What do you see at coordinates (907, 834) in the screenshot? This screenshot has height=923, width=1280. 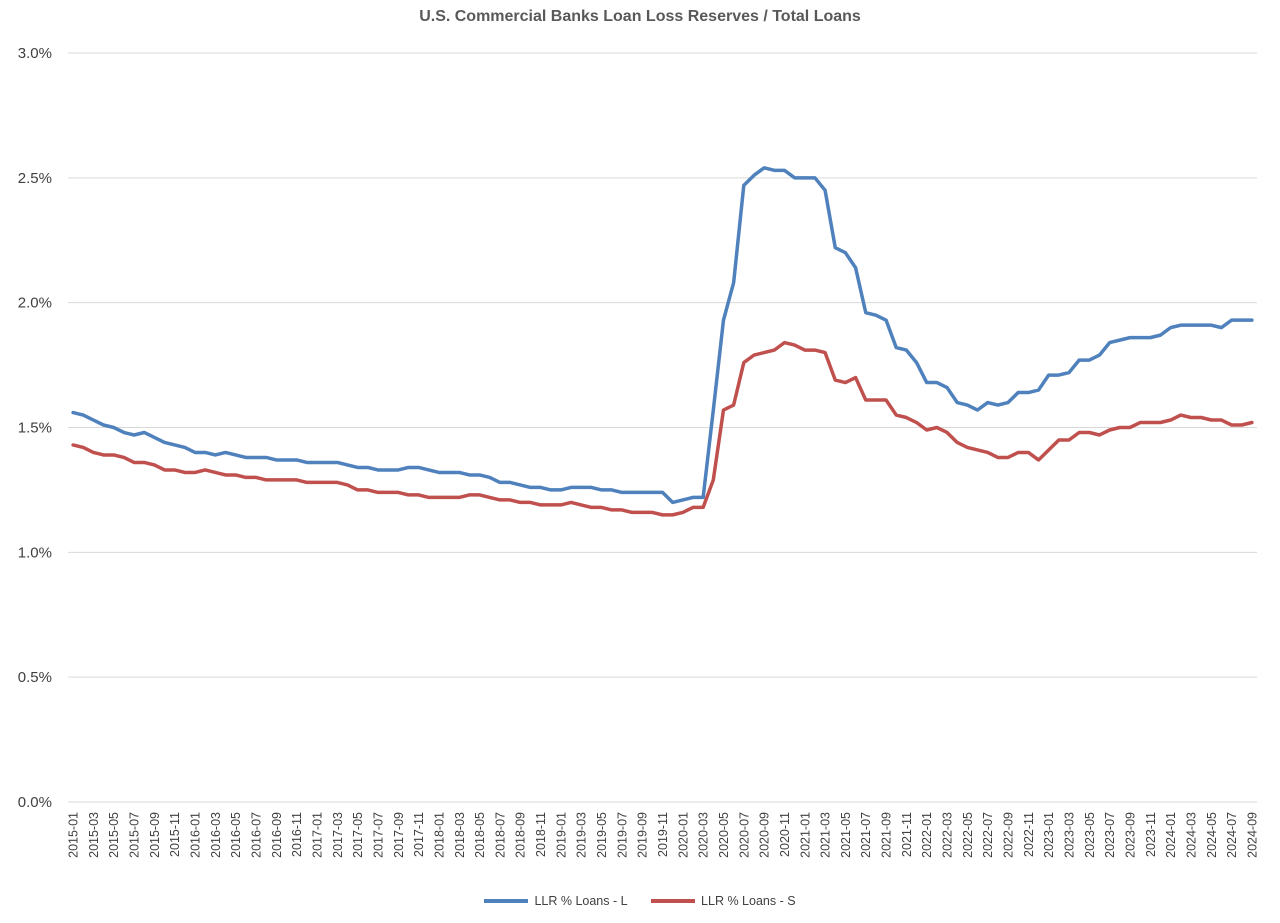 I see `x-tick-label: 2021-11` at bounding box center [907, 834].